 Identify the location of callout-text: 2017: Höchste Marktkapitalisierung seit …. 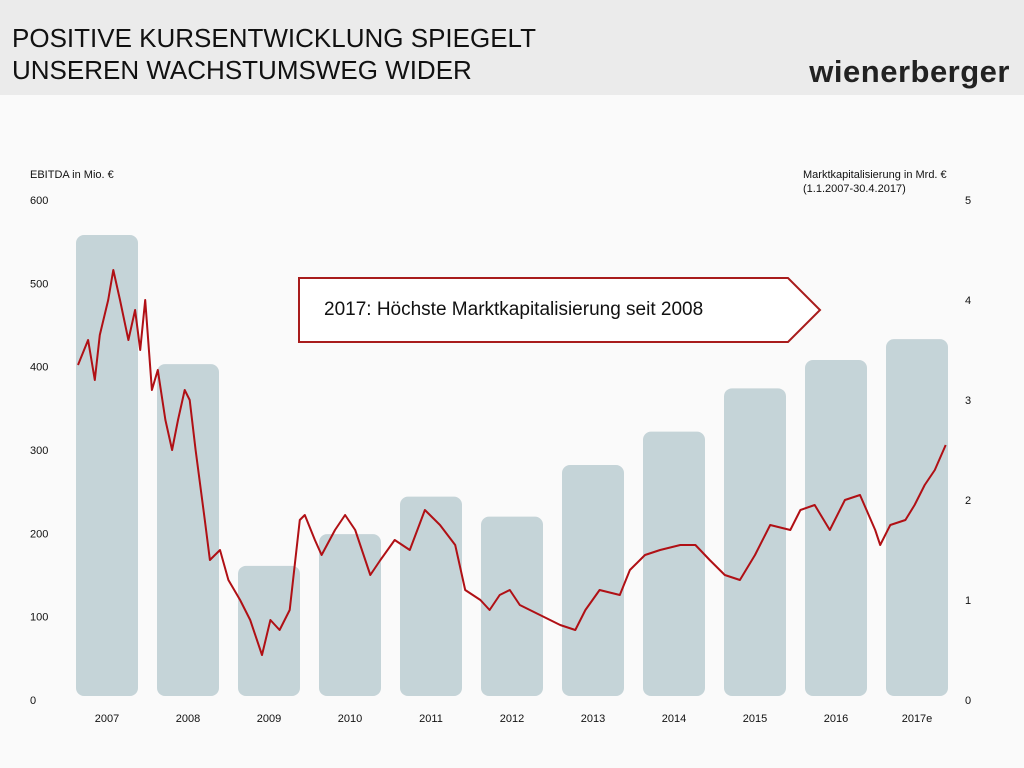
(514, 309).